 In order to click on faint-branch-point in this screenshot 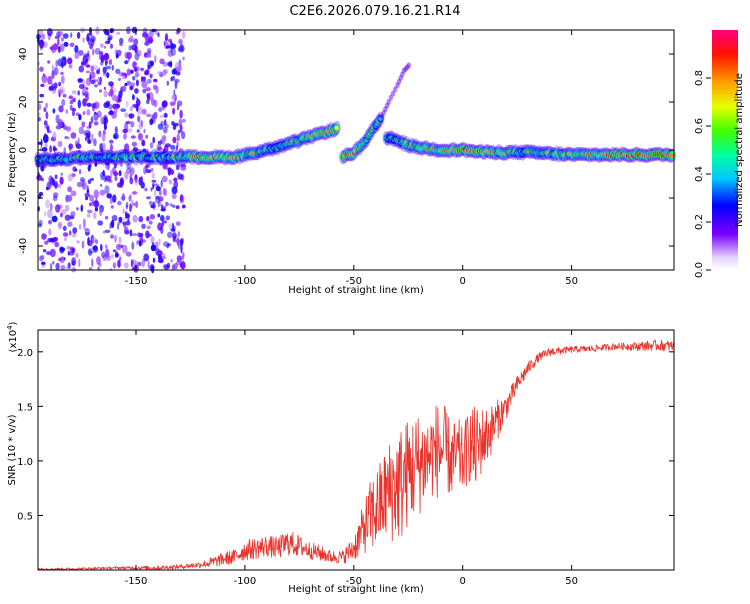, I will do `click(395, 89)`.